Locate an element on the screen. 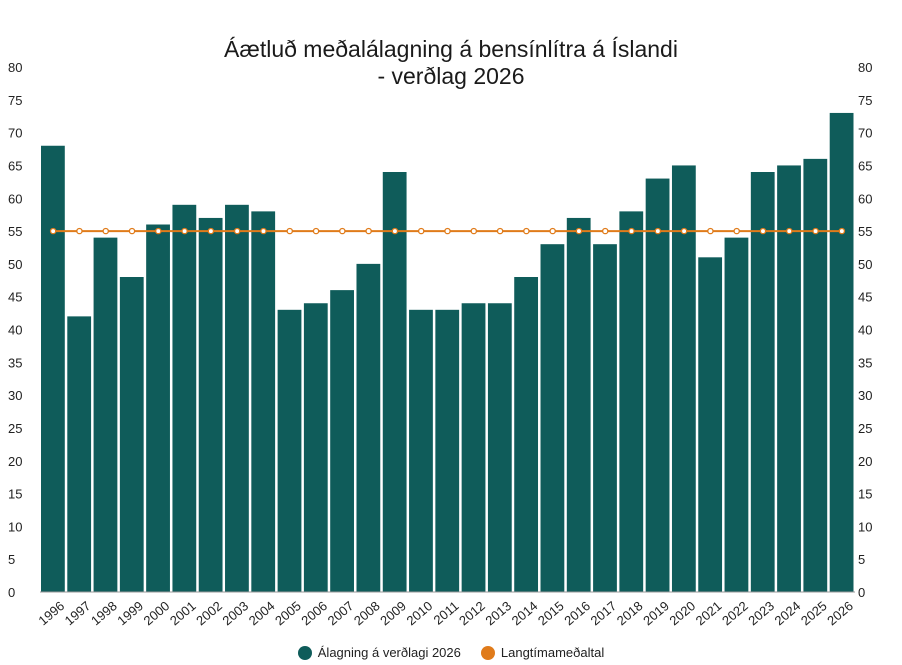 Image resolution: width=902 pixels, height=665 pixels. bar-2006 is located at coordinates (315, 447).